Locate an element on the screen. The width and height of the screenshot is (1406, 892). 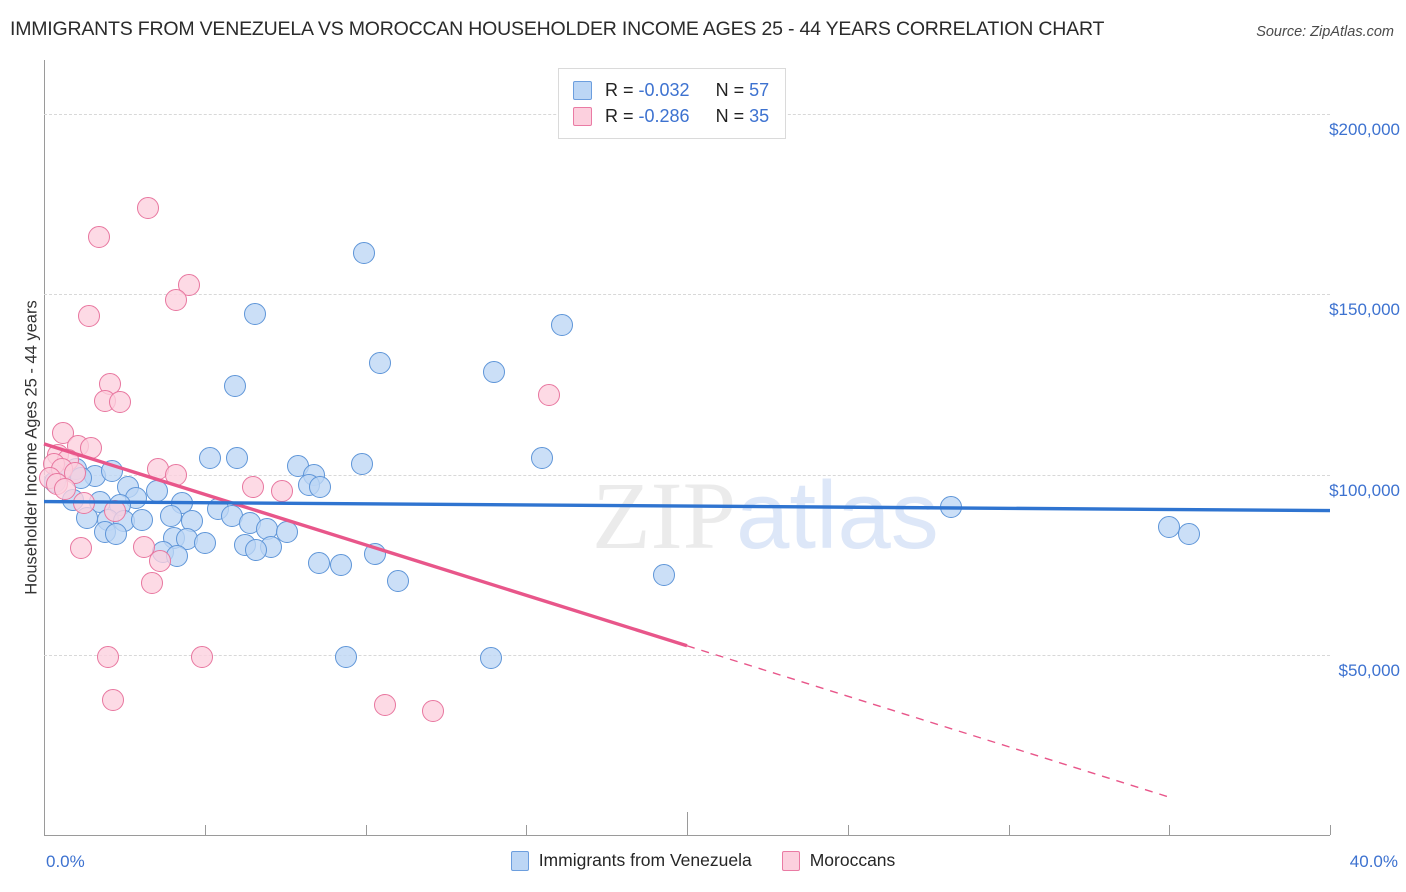
legend-item-moroccans: Moroccans is located at coordinates (838, 860).